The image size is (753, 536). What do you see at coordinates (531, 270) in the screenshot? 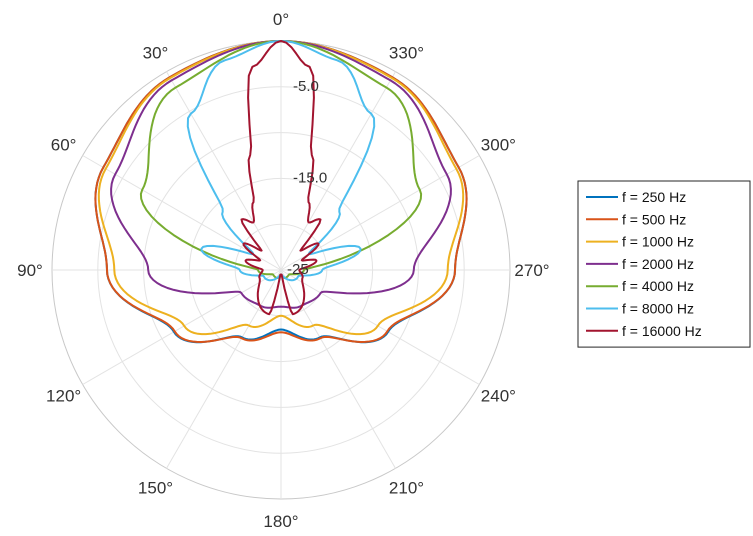
I see `angle-tick-label: 270°` at bounding box center [531, 270].